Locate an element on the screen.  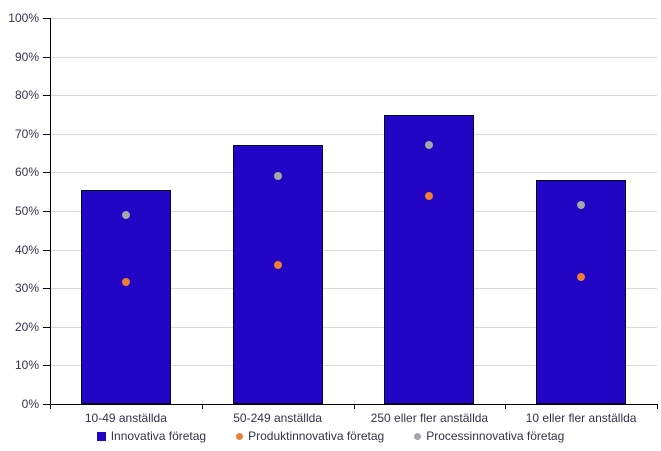
legend-item-produktinnovativa-foretag: Produktinnovativa företag is located at coordinates (310, 436).